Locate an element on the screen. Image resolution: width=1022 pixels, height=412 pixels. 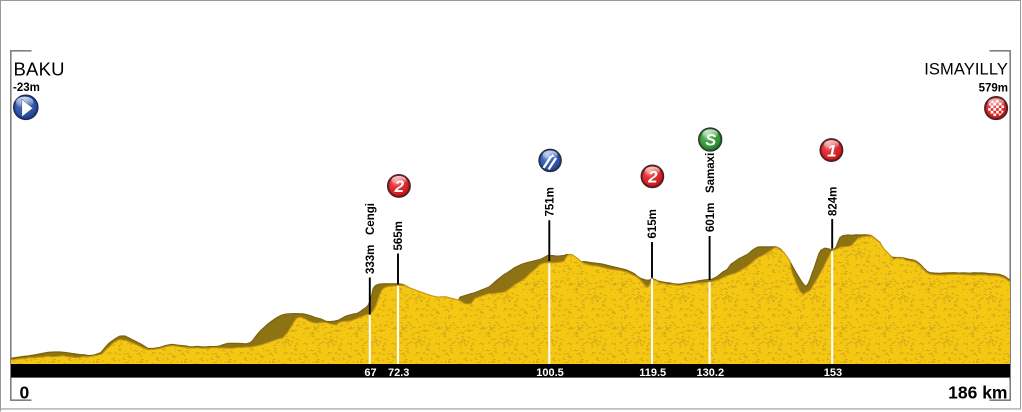
svg-text: ISMAYILLY is located at coordinates (966, 70).